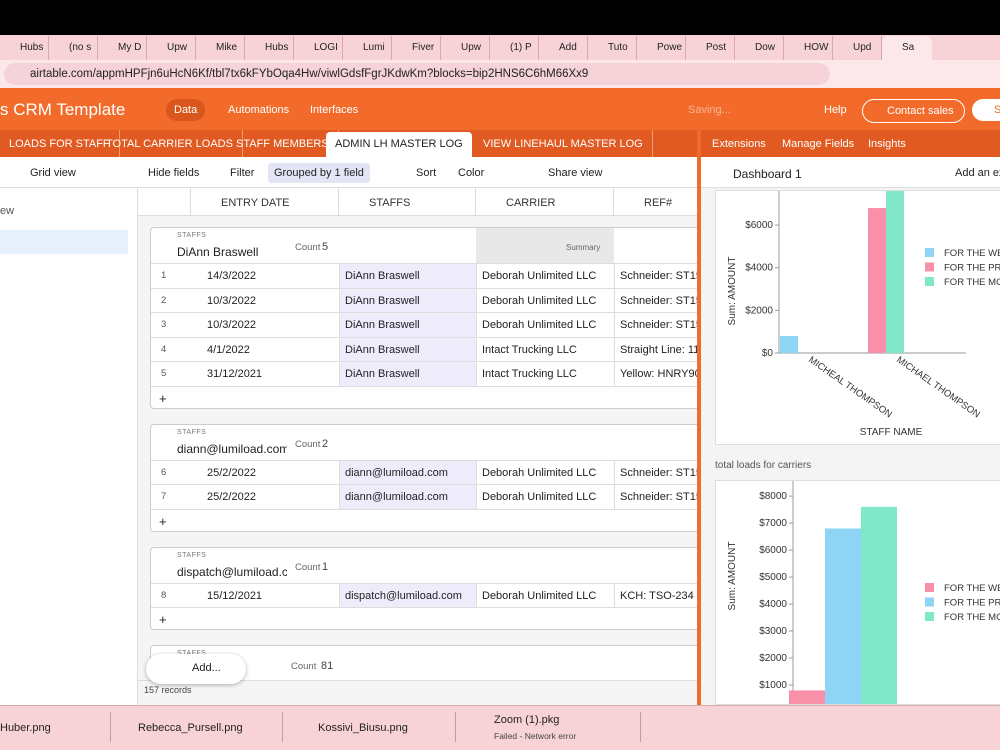 The image size is (1000, 750). What do you see at coordinates (575, 173) in the screenshot?
I see `view-button: Share view` at bounding box center [575, 173].